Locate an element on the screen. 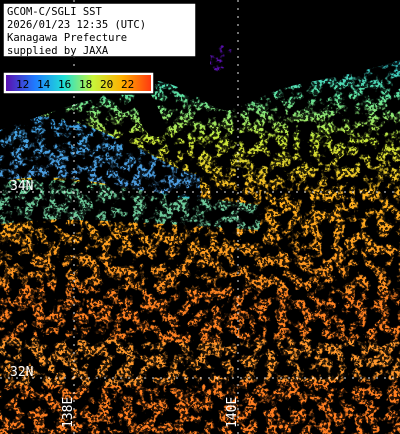 The height and width of the screenshot is (434, 400). title-line-3: Kanagawa Prefecture is located at coordinates (67, 38).